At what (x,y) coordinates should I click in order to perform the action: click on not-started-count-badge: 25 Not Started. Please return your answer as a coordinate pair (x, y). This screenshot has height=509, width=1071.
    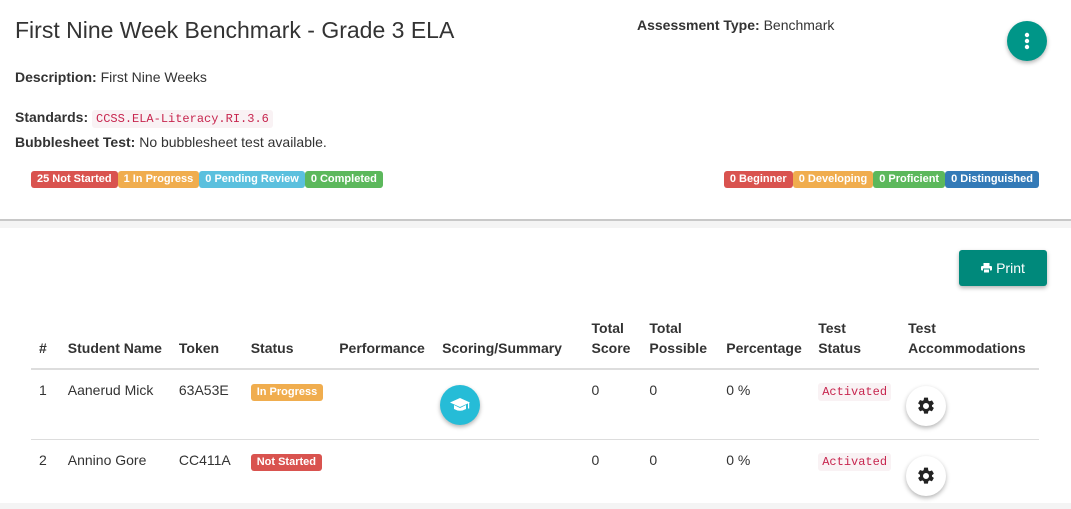
    Looking at the image, I should click on (74, 179).